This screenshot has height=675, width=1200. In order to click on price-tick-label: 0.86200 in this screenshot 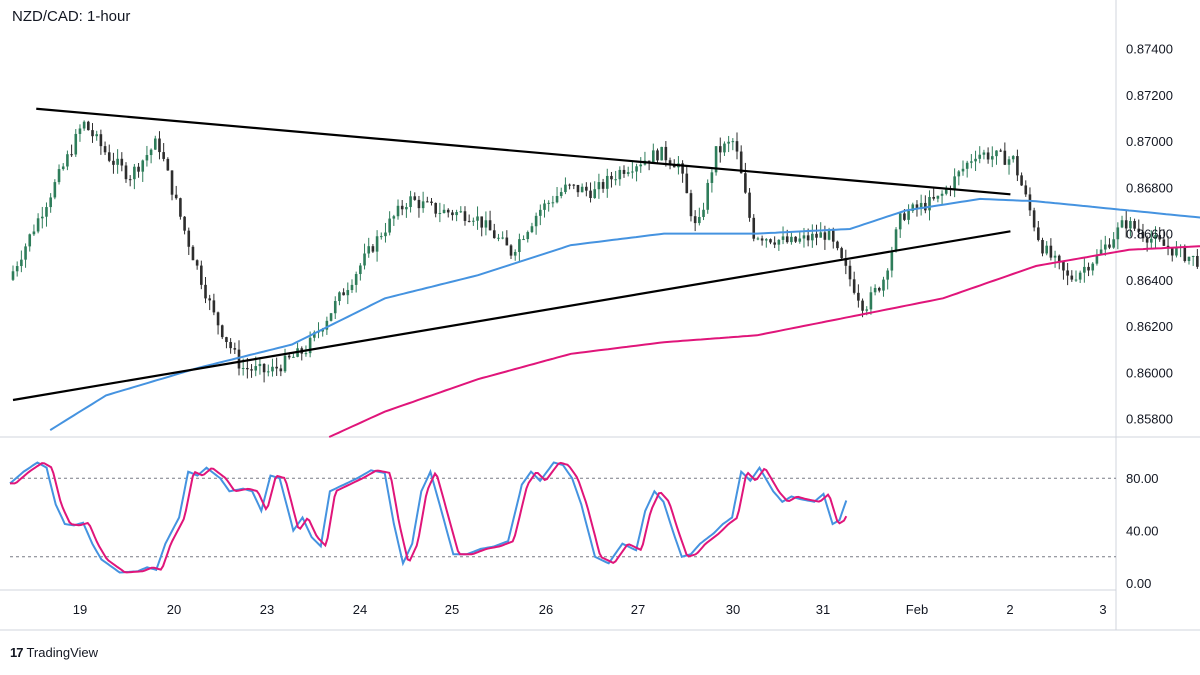, I will do `click(1149, 326)`.